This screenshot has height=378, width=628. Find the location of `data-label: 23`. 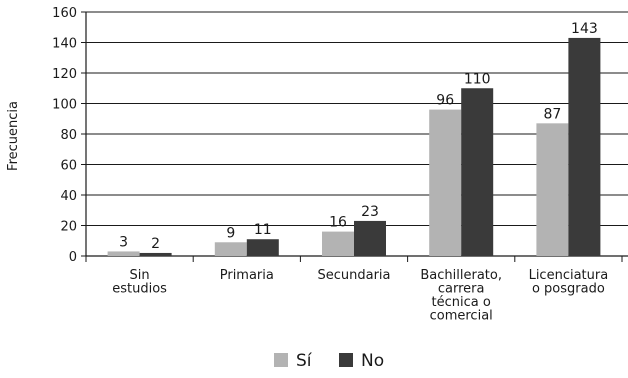

data-label: 23 is located at coordinates (370, 212).